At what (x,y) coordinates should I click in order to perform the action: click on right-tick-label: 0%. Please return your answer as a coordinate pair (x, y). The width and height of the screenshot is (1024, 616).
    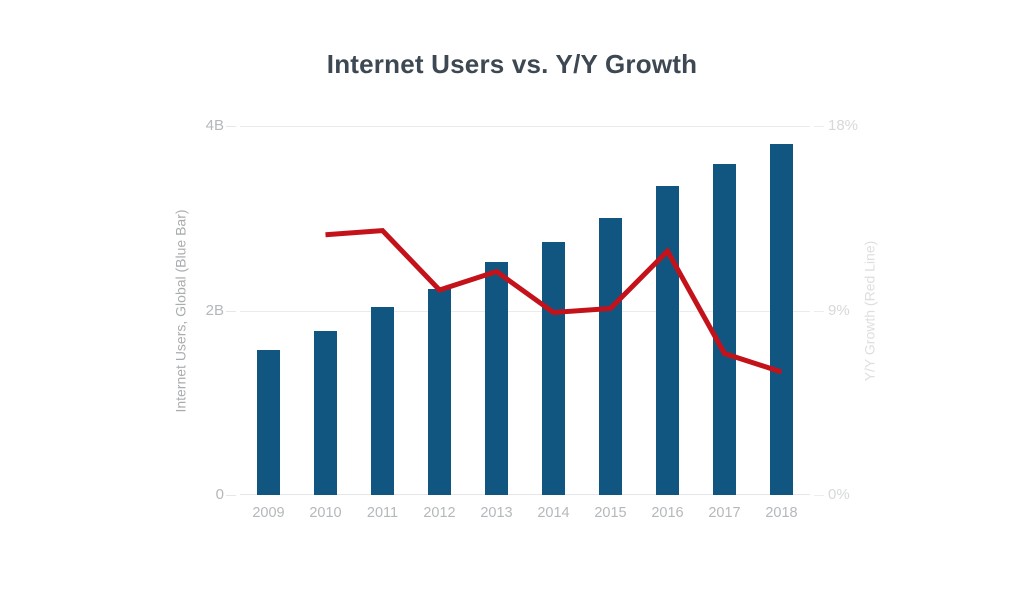
    Looking at the image, I should click on (839, 494).